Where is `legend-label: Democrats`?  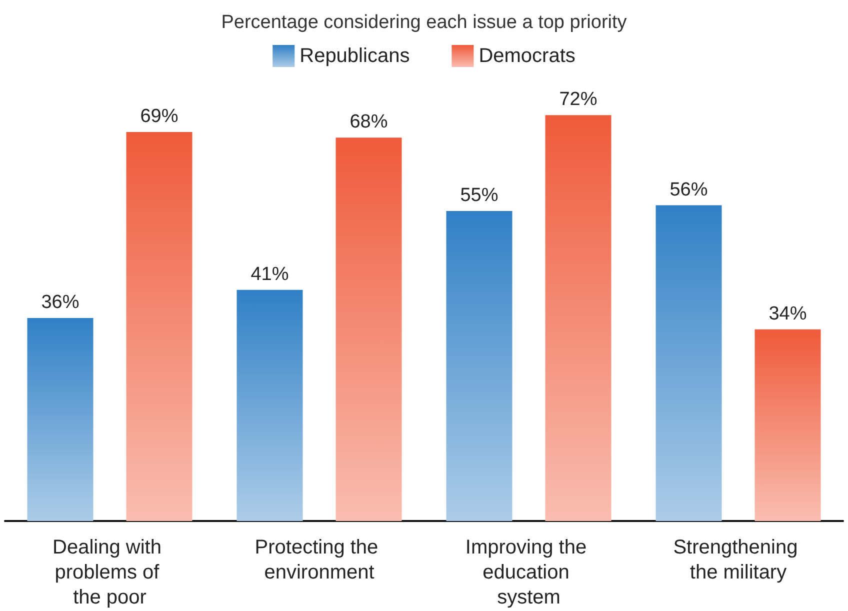
legend-label: Democrats is located at coordinates (527, 56).